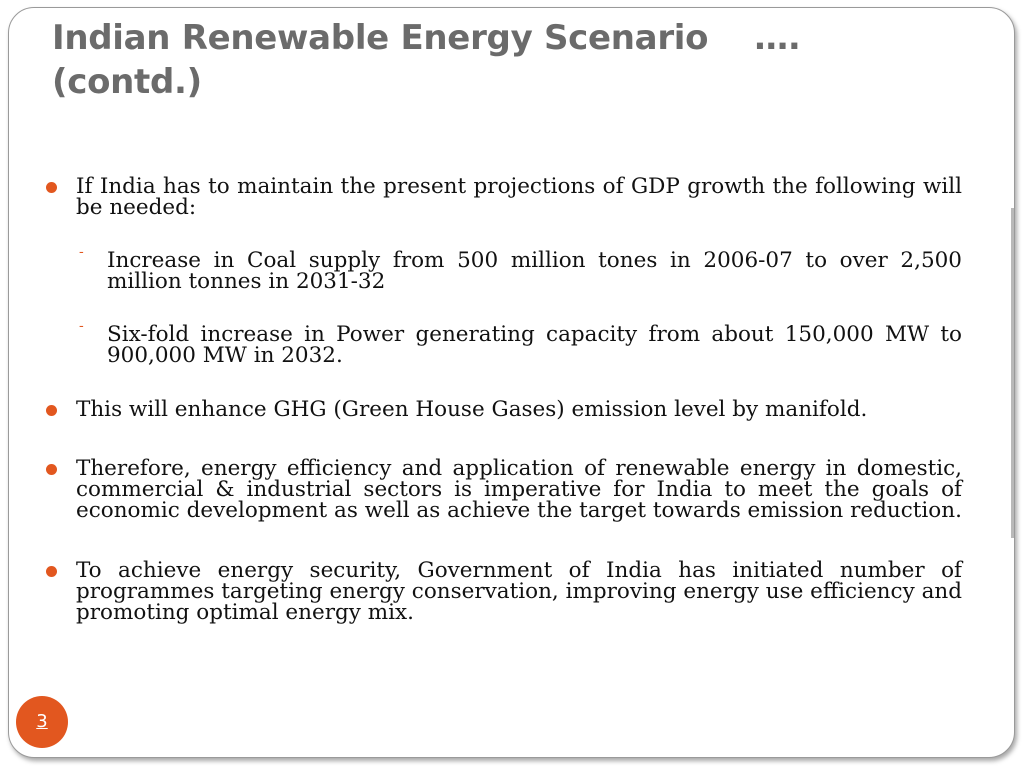 The width and height of the screenshot is (1024, 768). Describe the element at coordinates (1012, 373) in the screenshot. I see `right-edge-accent` at that location.